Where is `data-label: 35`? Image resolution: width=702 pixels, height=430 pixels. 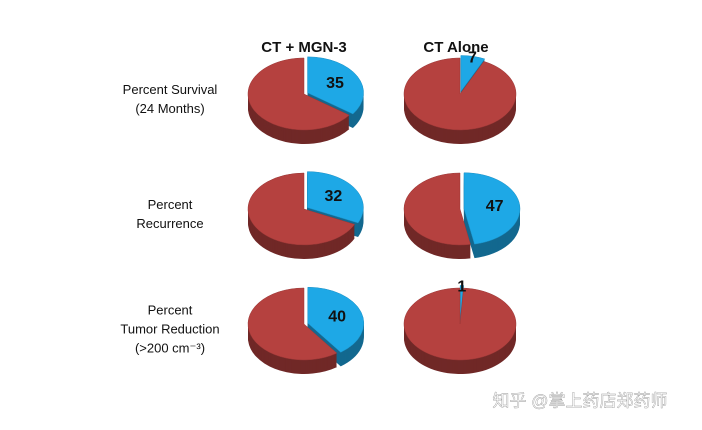 data-label: 35 is located at coordinates (335, 83).